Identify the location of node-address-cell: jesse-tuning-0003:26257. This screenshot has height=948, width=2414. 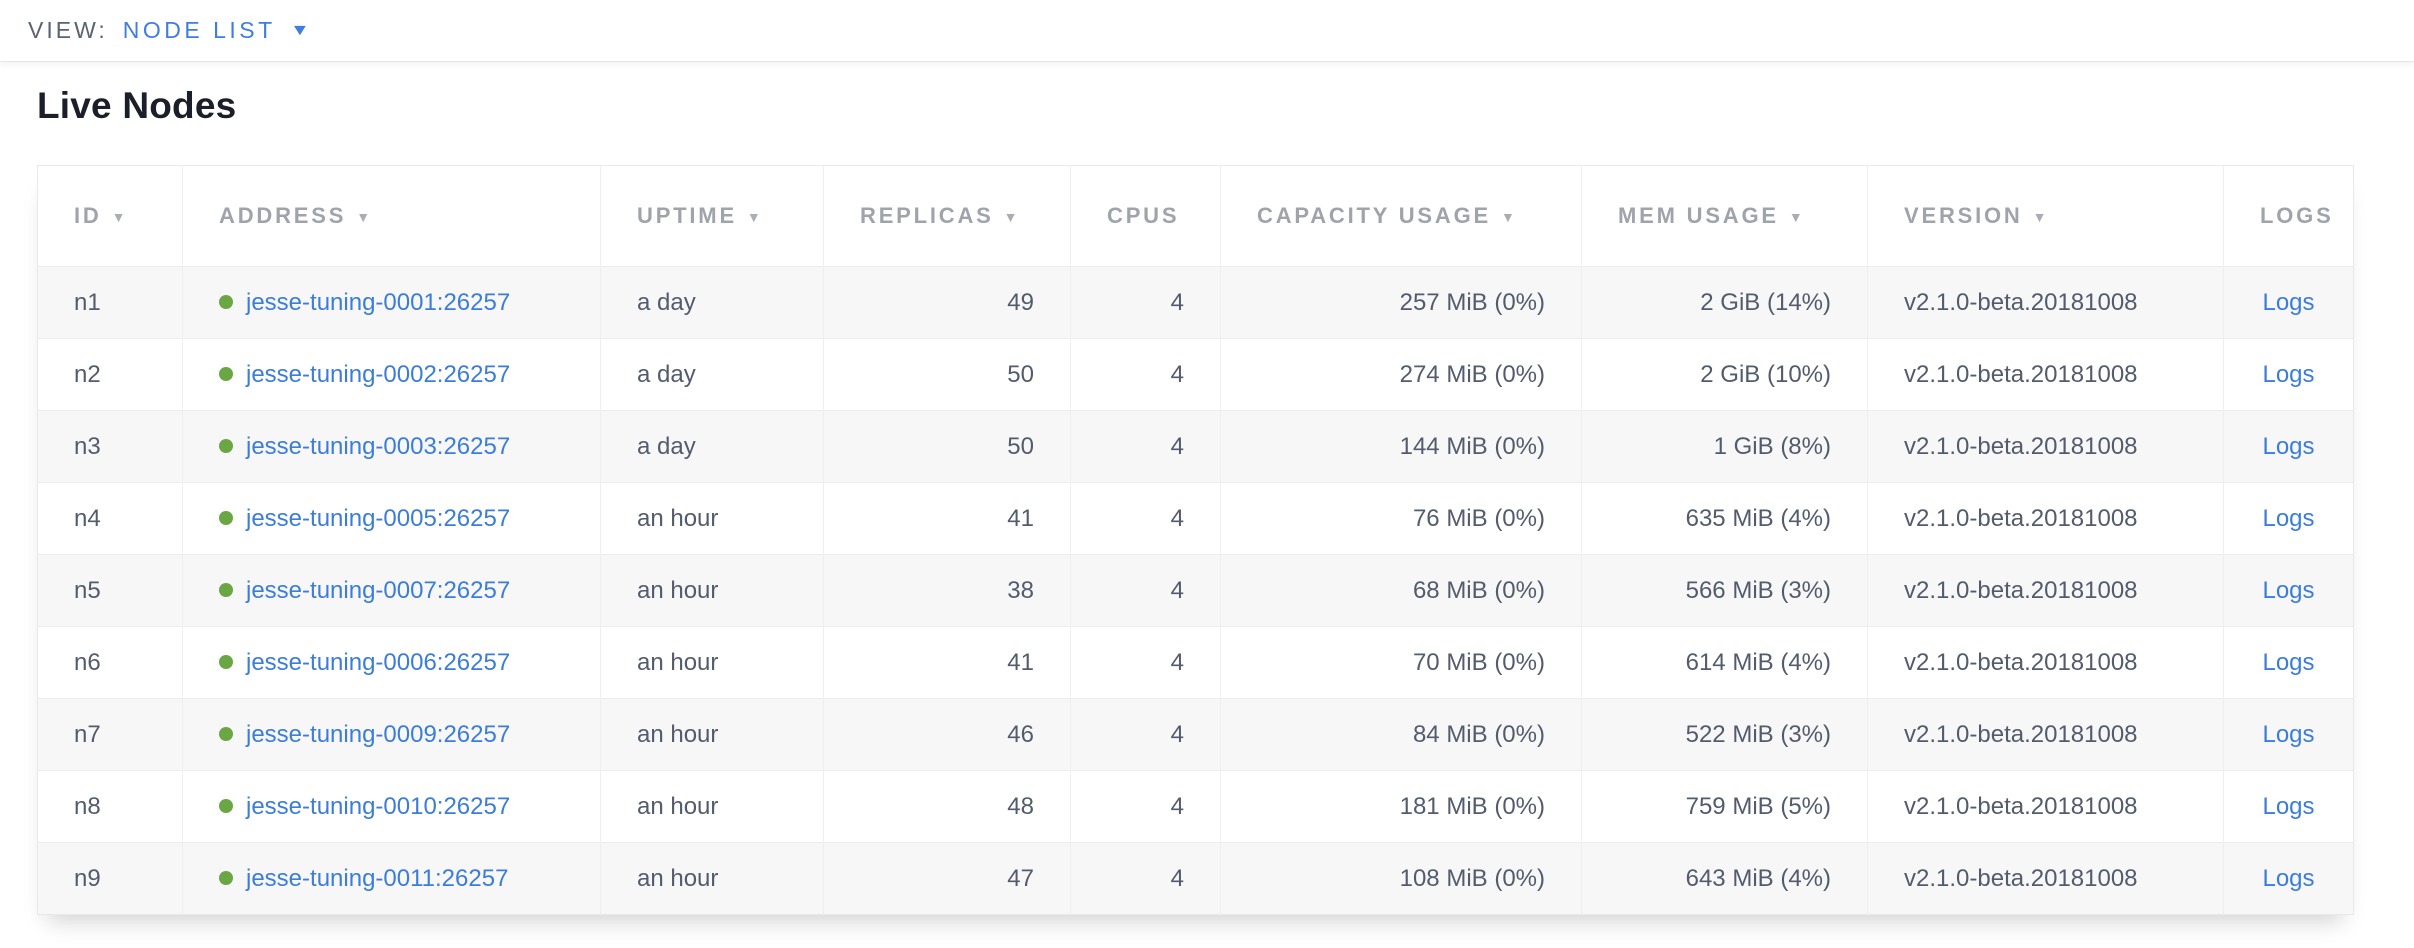
(391, 446).